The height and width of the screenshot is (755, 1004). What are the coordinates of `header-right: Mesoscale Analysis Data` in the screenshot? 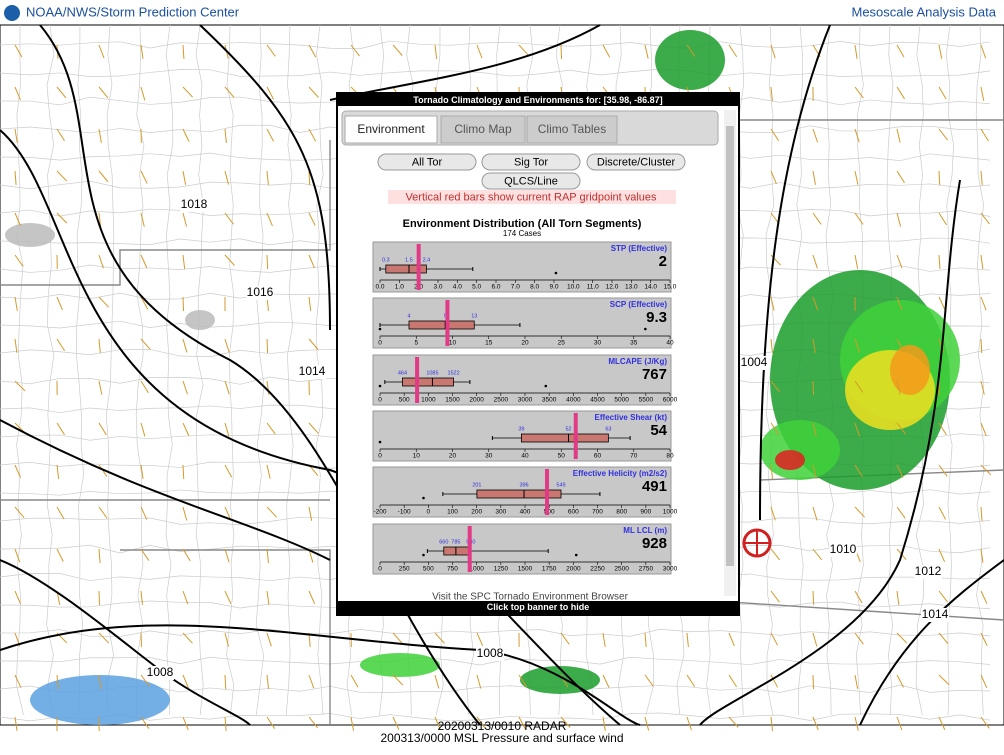 It's located at (923, 11).